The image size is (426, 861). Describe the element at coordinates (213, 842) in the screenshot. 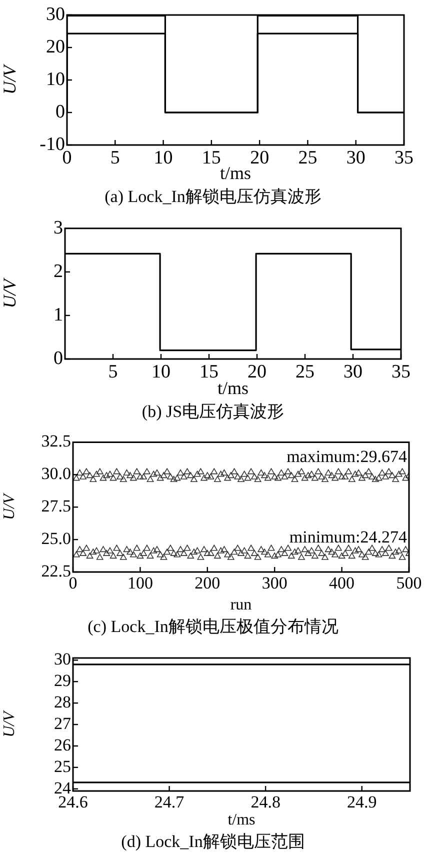

I see `text: (d) Lock_In解锁电压范围` at that location.